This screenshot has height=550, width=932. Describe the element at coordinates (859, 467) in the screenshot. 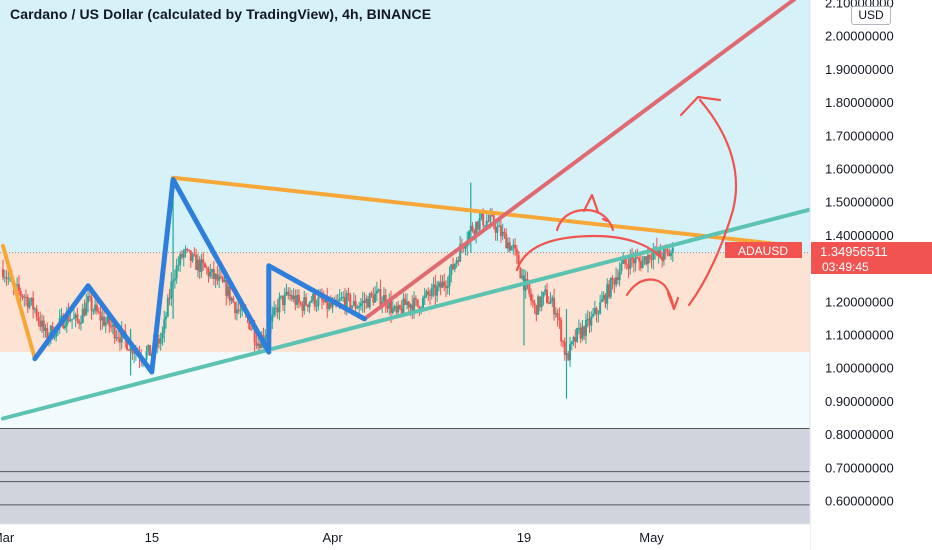

I see `price-tick-label-1: 0.70000000` at that location.